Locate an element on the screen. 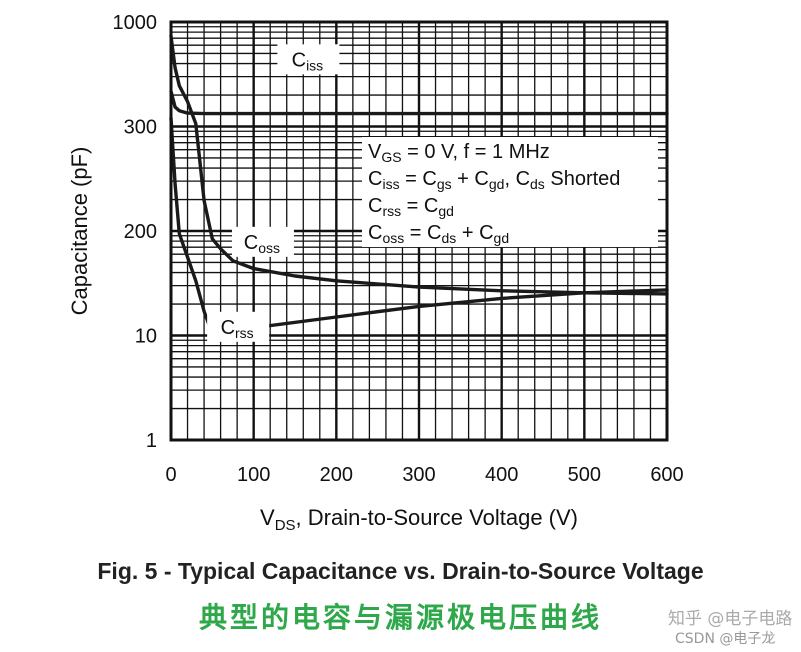  conditions-box is located at coordinates (510, 192).